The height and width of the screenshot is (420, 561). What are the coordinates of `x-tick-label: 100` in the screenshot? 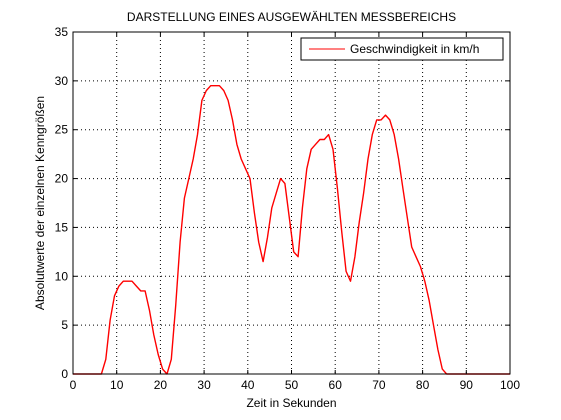 It's located at (510, 385).